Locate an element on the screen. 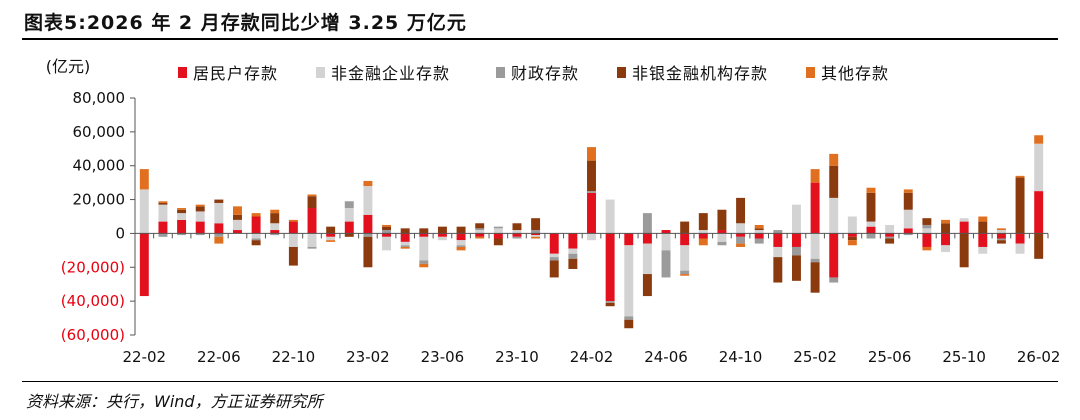  y-tick-label: 80,000 is located at coordinates (99, 98).